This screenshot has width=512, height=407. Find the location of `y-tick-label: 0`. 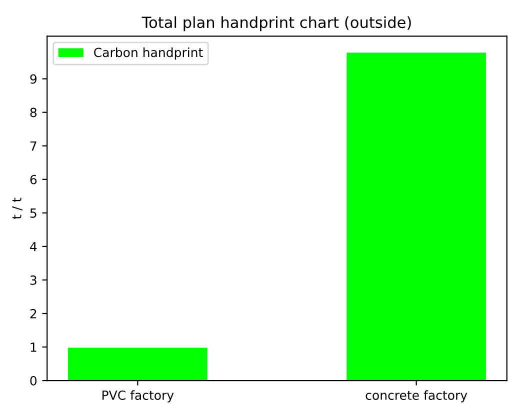

y-tick-label: 0 is located at coordinates (33, 381).